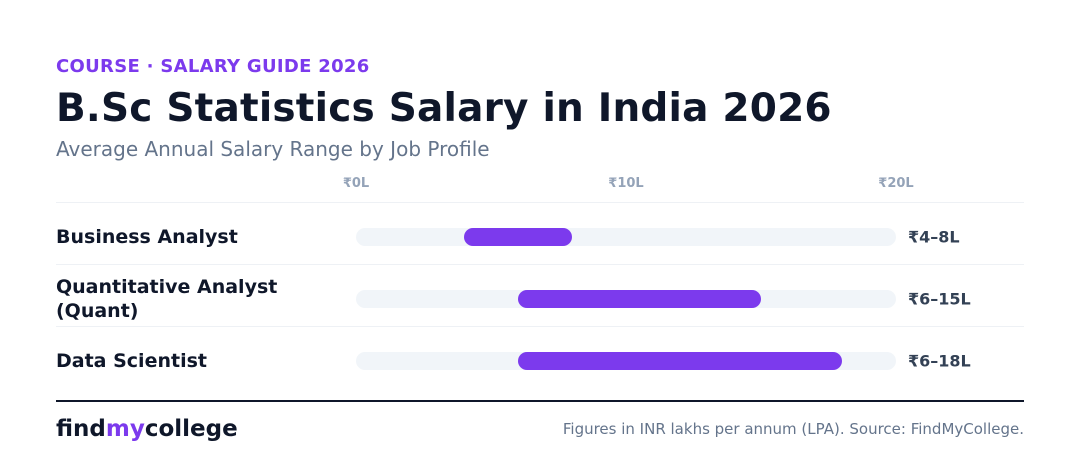 The image size is (1080, 474). Describe the element at coordinates (934, 237) in the screenshot. I see `range-value-label: ₹4–8L` at that location.